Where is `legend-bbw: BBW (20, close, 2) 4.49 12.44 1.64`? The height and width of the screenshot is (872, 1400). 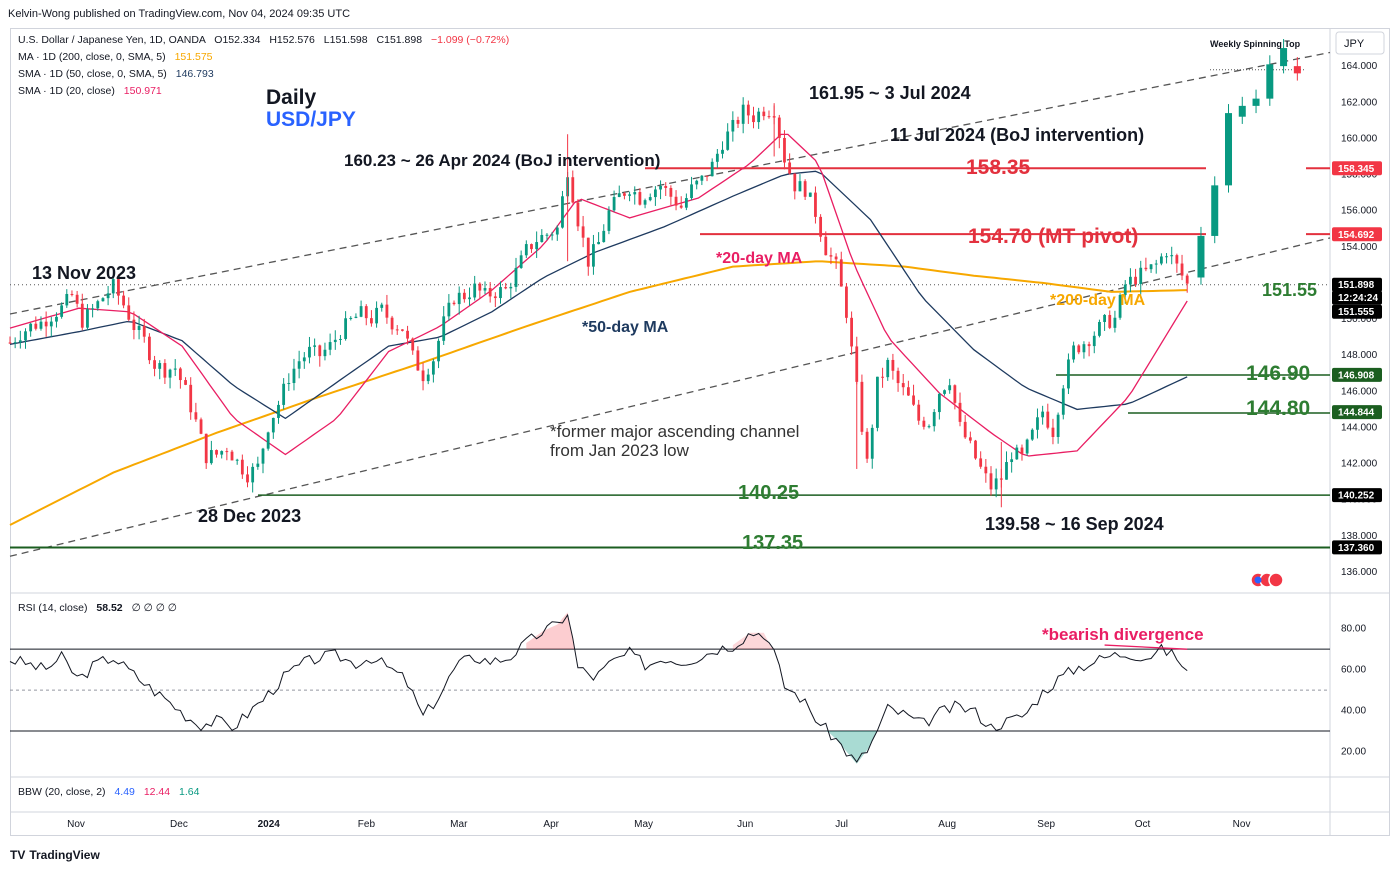
legend-bbw: BBW (20, close, 2) 4.49 12.44 1.64 is located at coordinates (108, 792).